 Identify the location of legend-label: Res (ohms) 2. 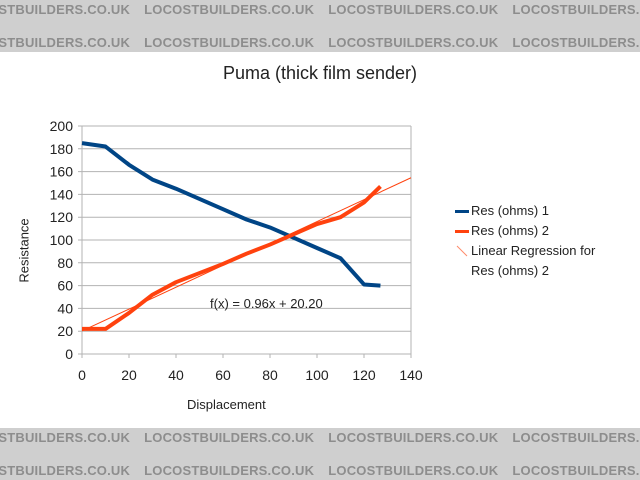
(510, 230).